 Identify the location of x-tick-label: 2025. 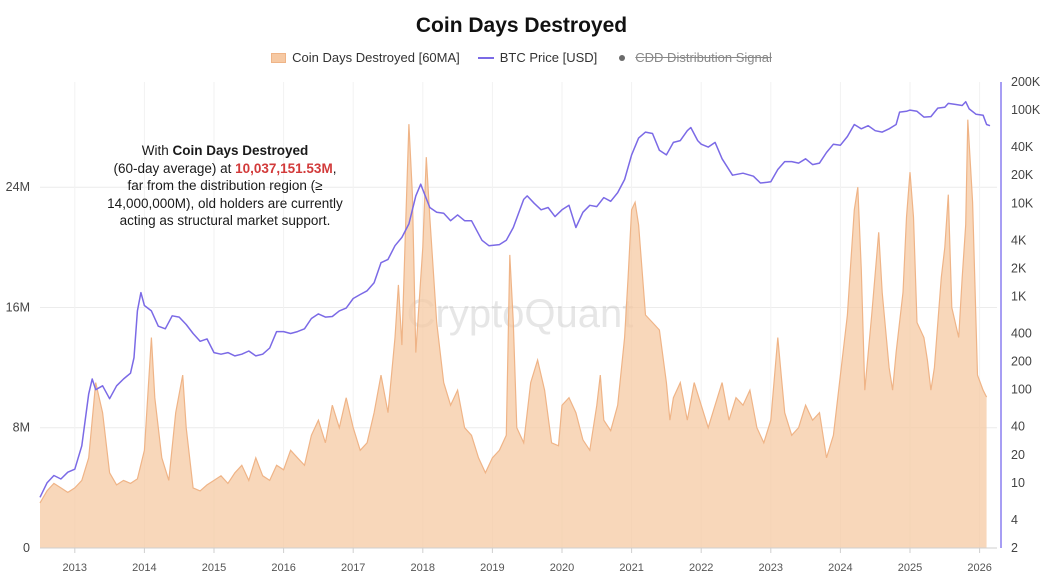
(910, 568).